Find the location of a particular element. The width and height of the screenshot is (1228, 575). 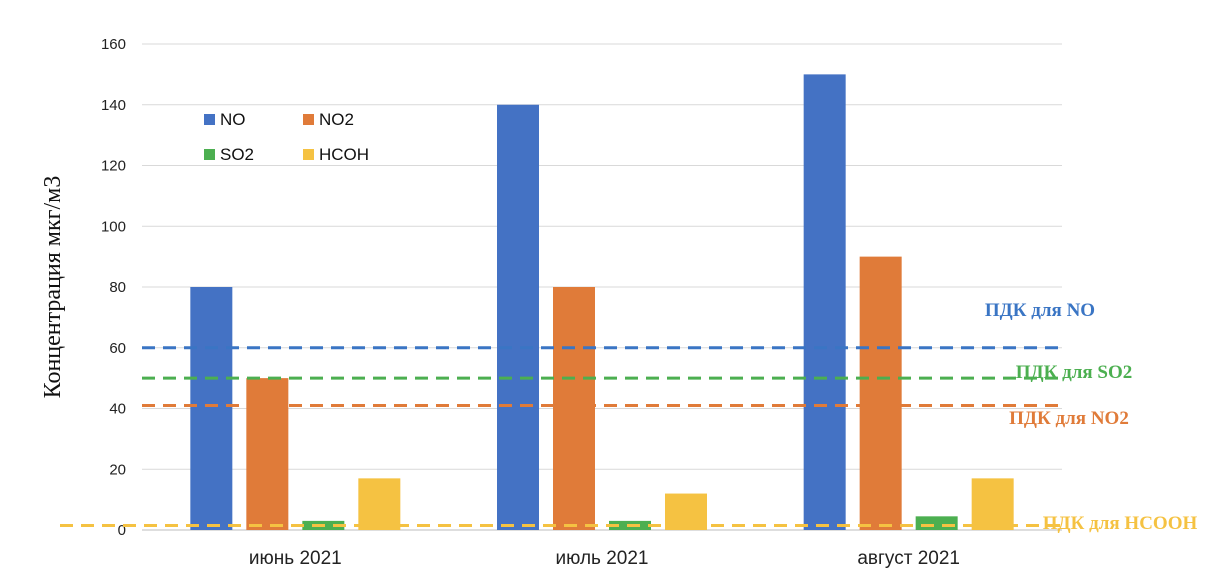

reference-line-label: ПДК для NO2 is located at coordinates (1069, 418).